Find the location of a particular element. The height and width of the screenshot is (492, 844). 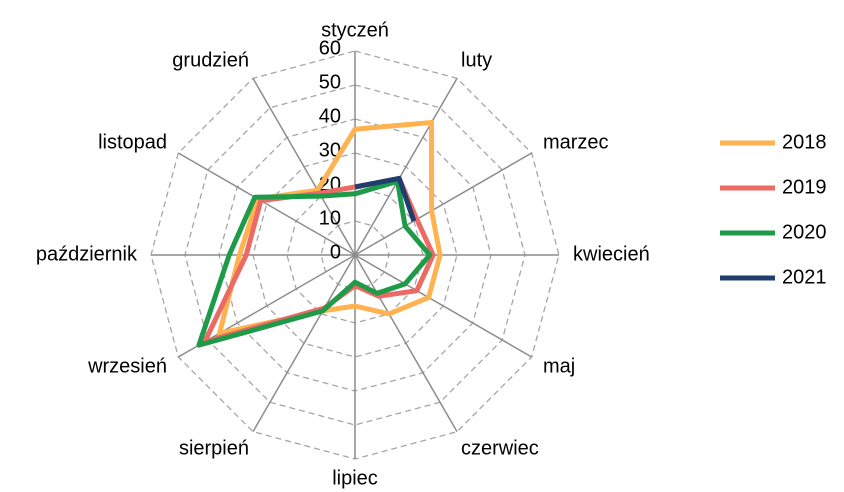

tick-label: 0 is located at coordinates (335, 252).